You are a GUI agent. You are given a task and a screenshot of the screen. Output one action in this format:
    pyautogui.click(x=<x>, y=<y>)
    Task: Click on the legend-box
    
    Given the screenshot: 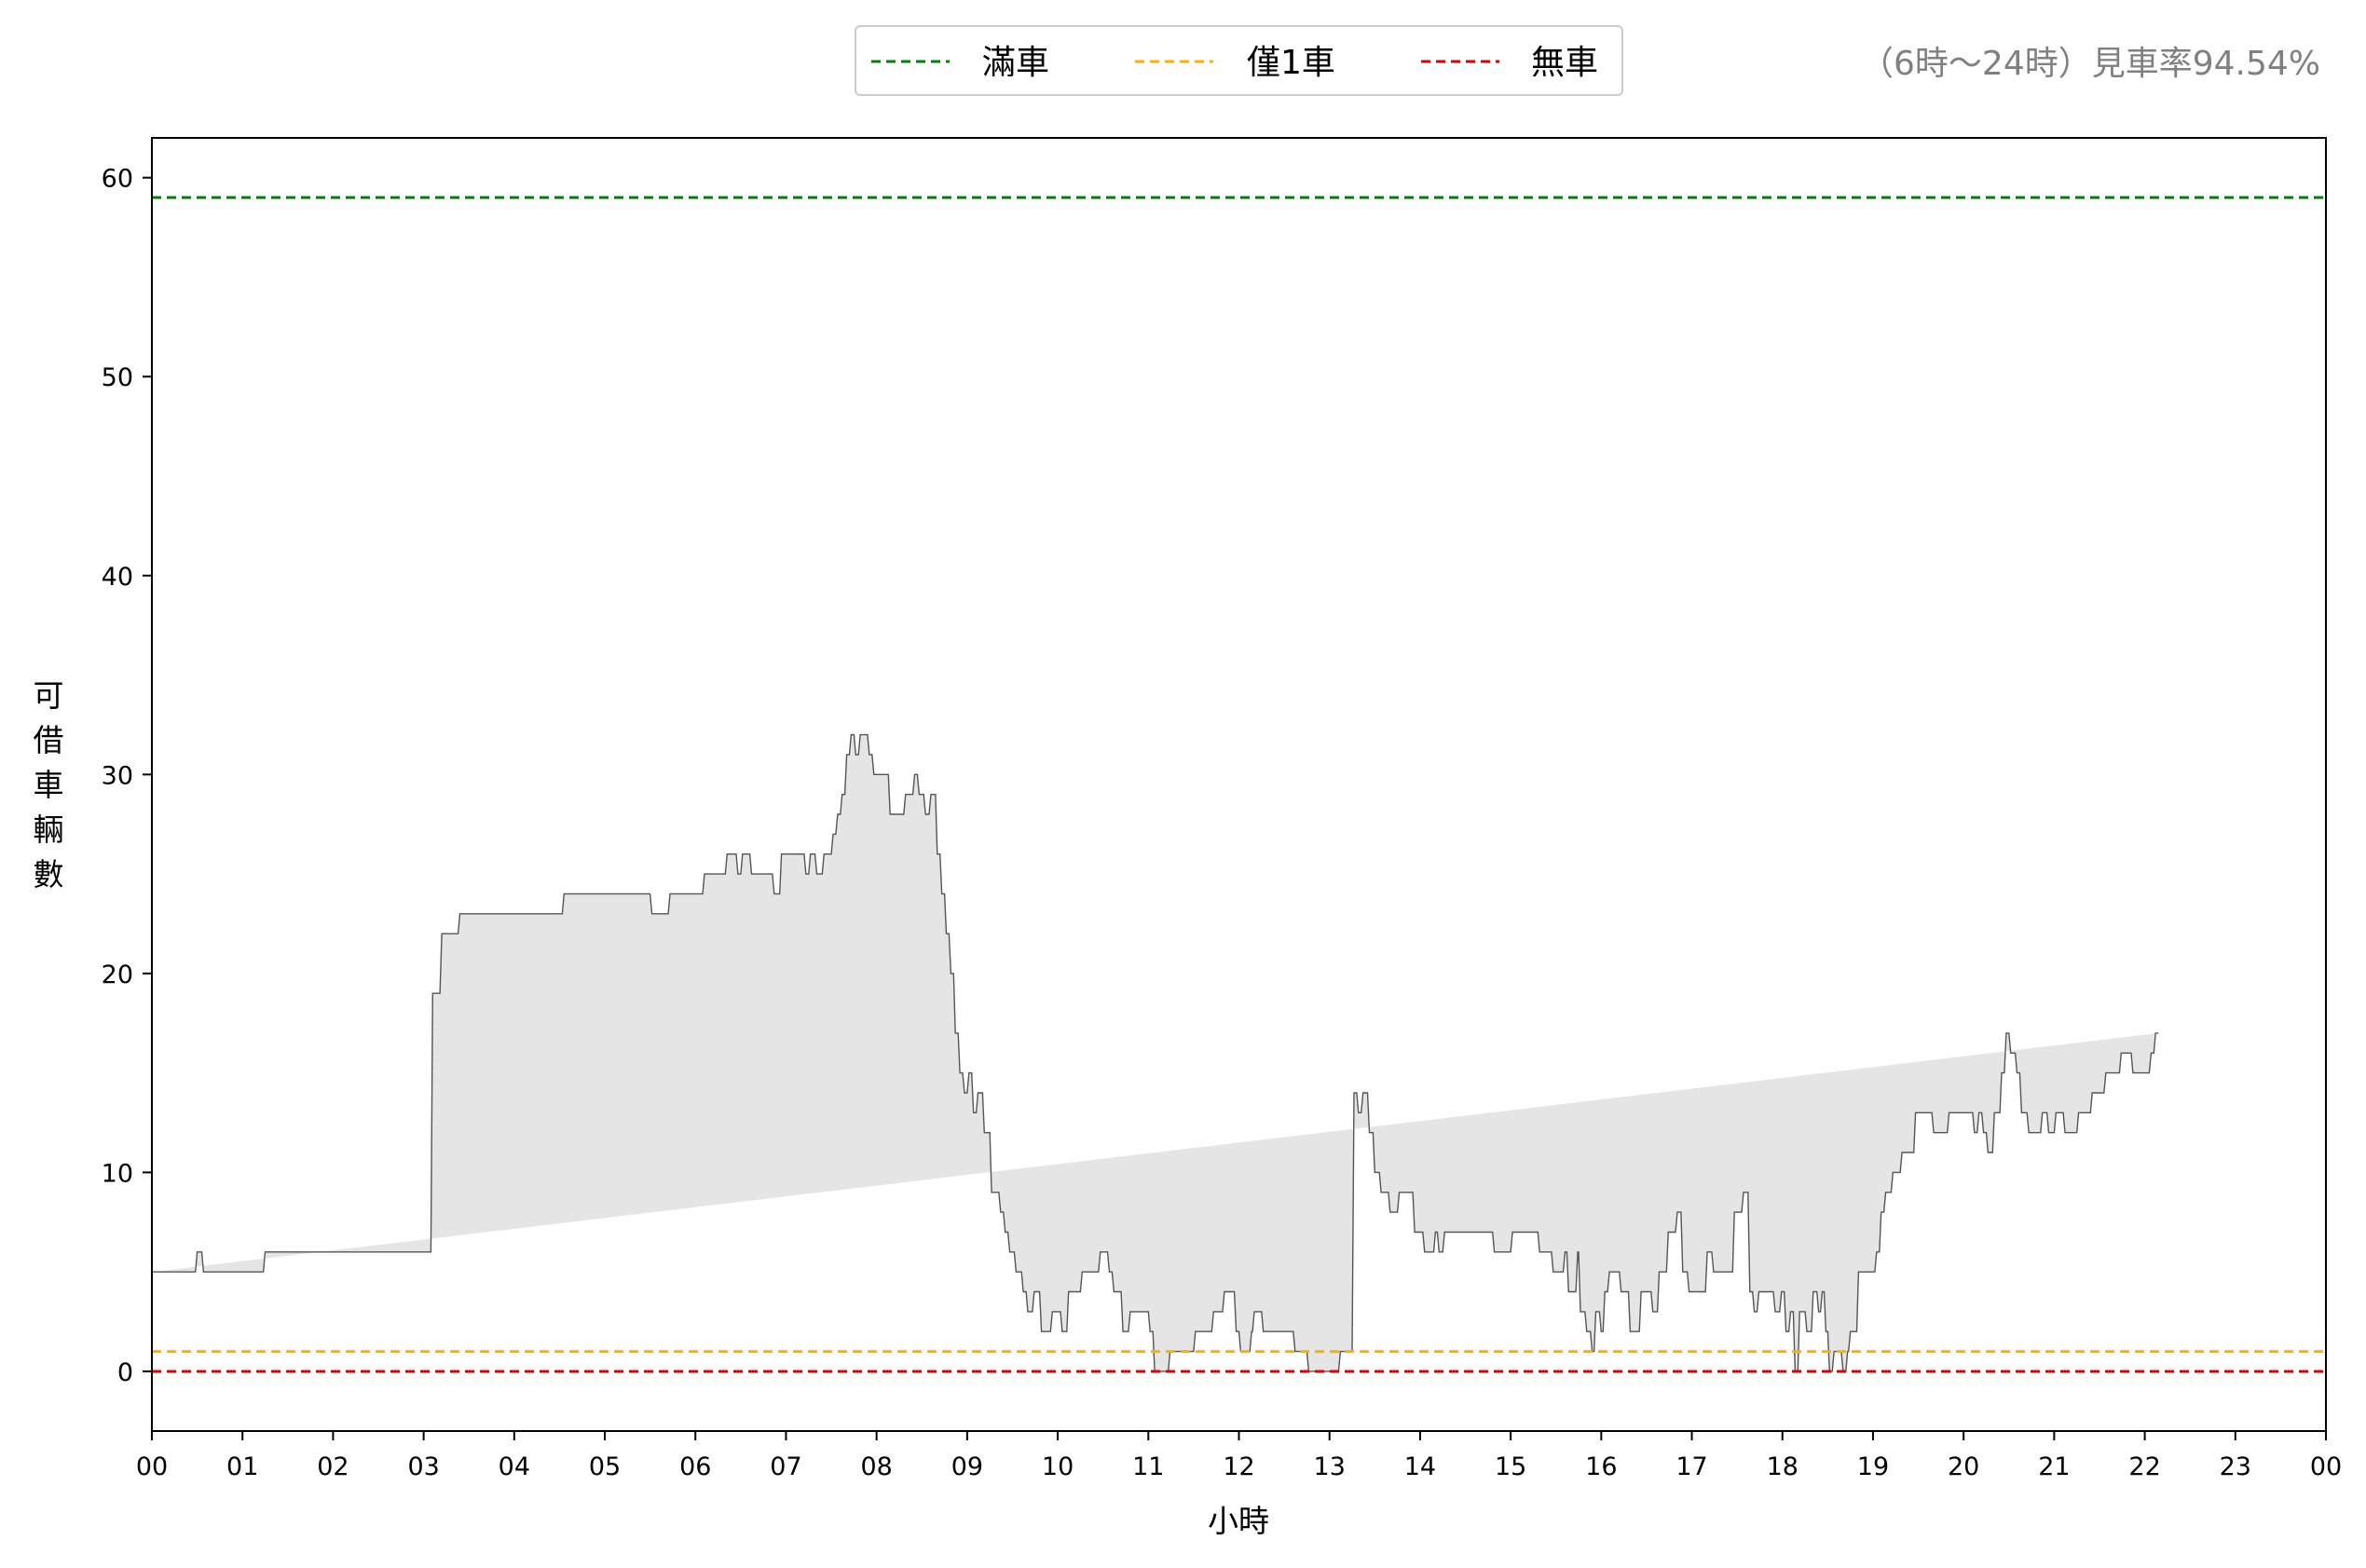 What is the action you would take?
    pyautogui.click(x=1239, y=60)
    